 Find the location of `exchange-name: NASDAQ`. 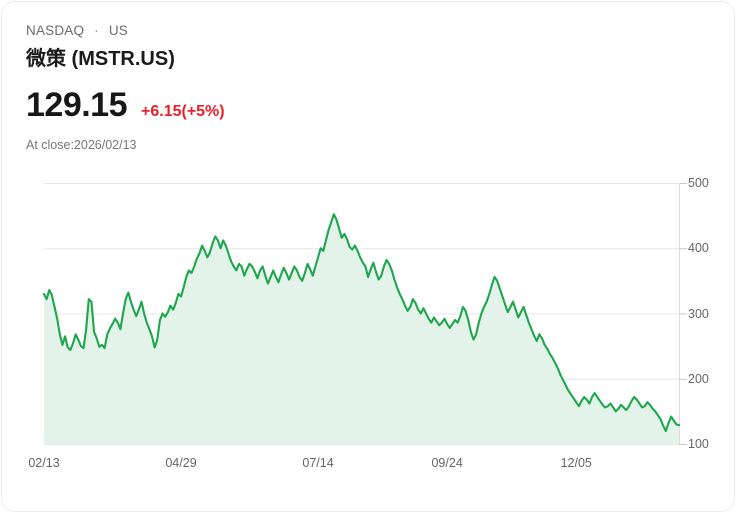

exchange-name: NASDAQ is located at coordinates (55, 30).